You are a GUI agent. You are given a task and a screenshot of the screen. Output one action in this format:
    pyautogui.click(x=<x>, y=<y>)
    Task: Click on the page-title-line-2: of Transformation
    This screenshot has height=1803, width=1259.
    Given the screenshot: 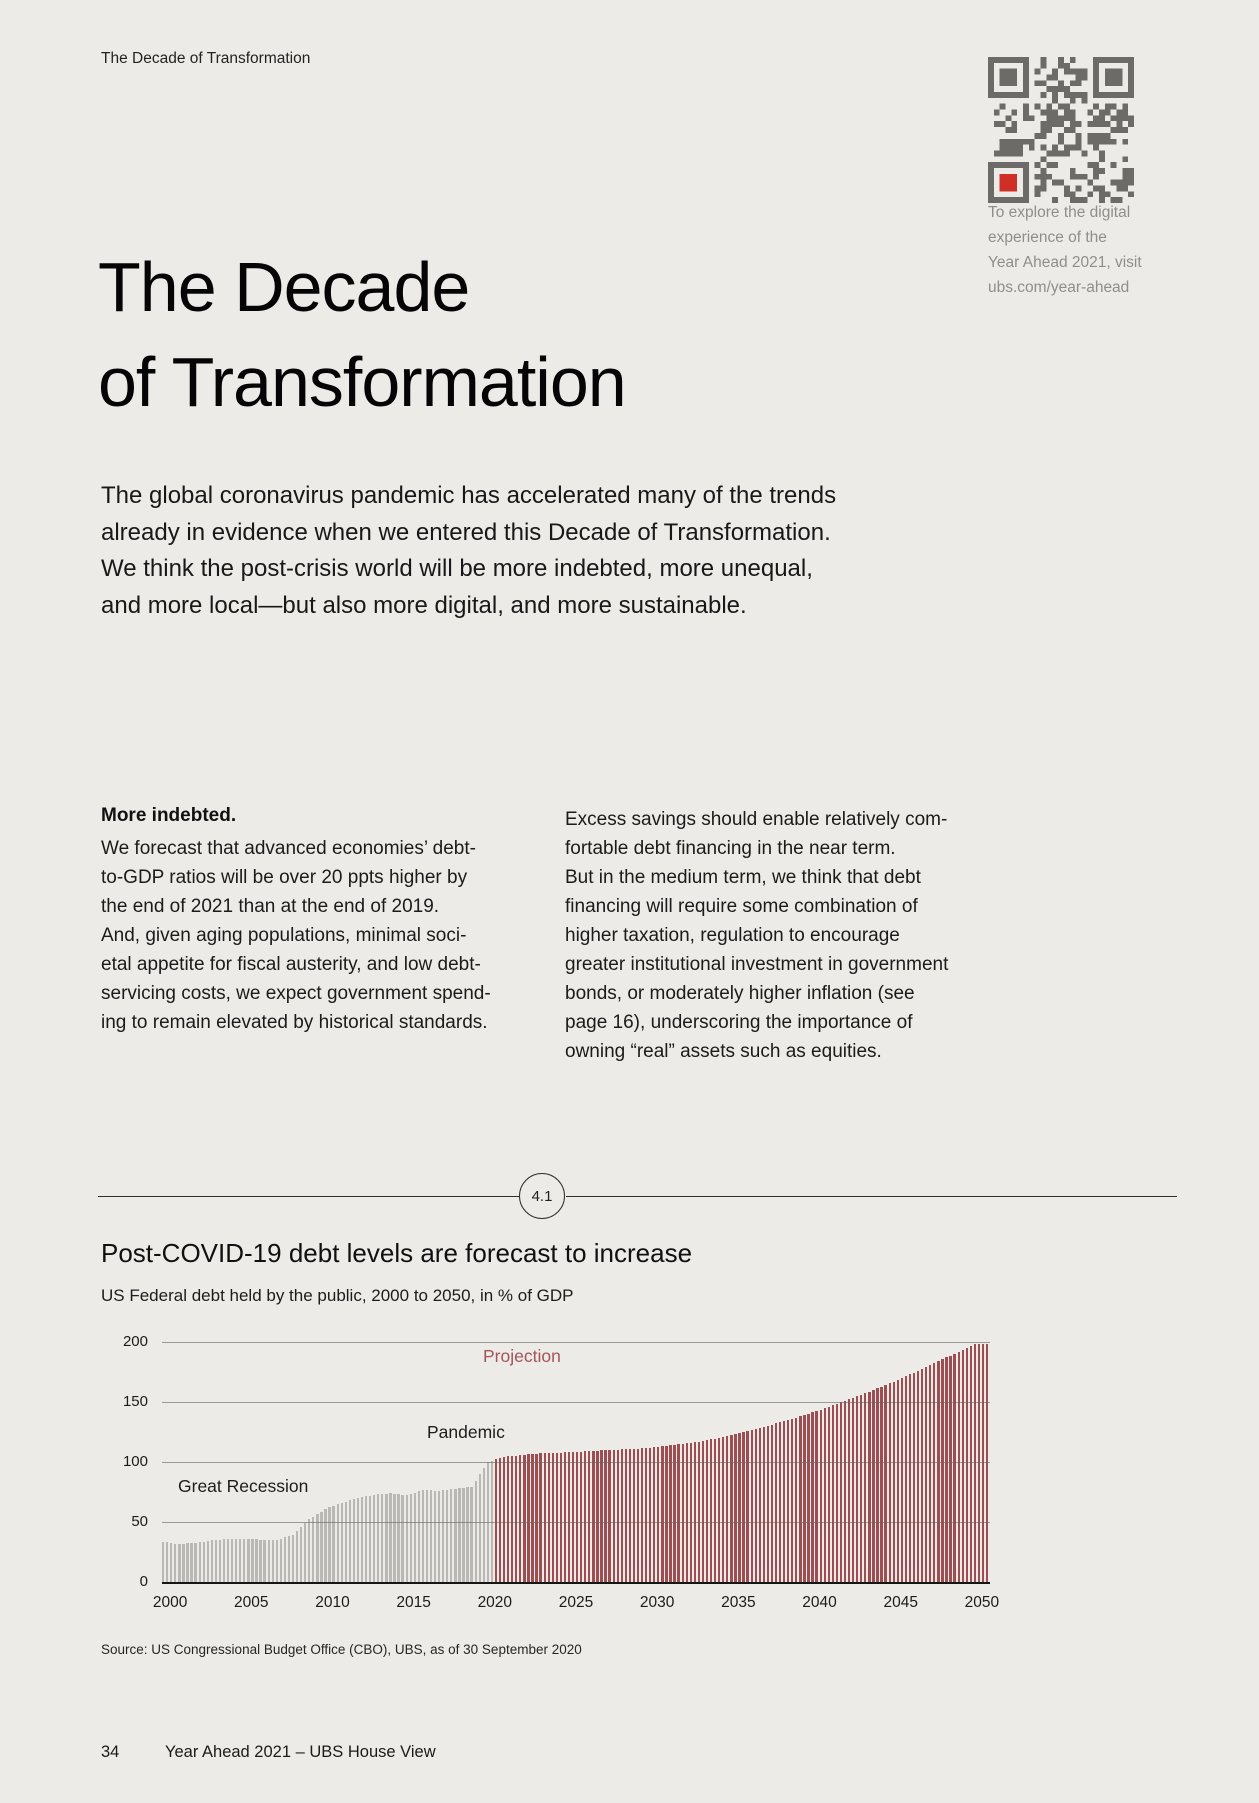 What is the action you would take?
    pyautogui.click(x=362, y=382)
    